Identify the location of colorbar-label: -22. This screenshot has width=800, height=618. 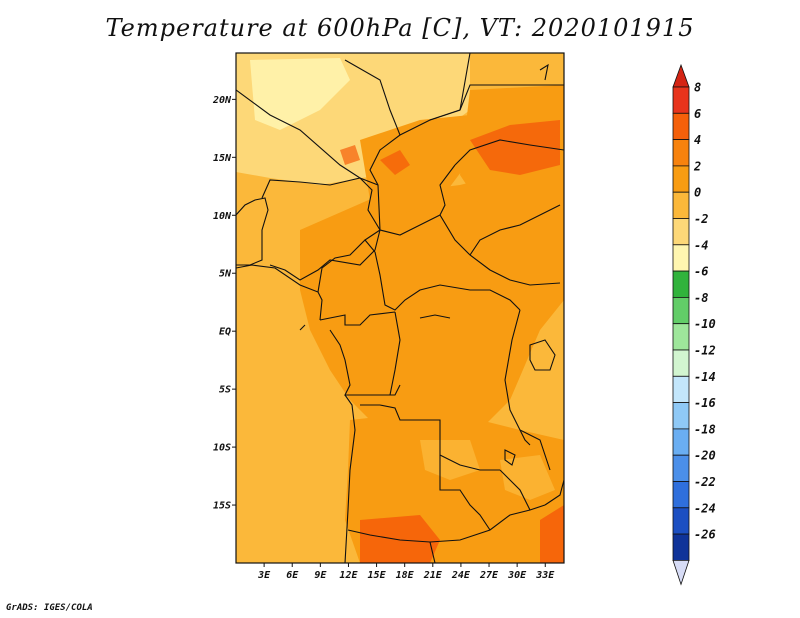
(705, 482).